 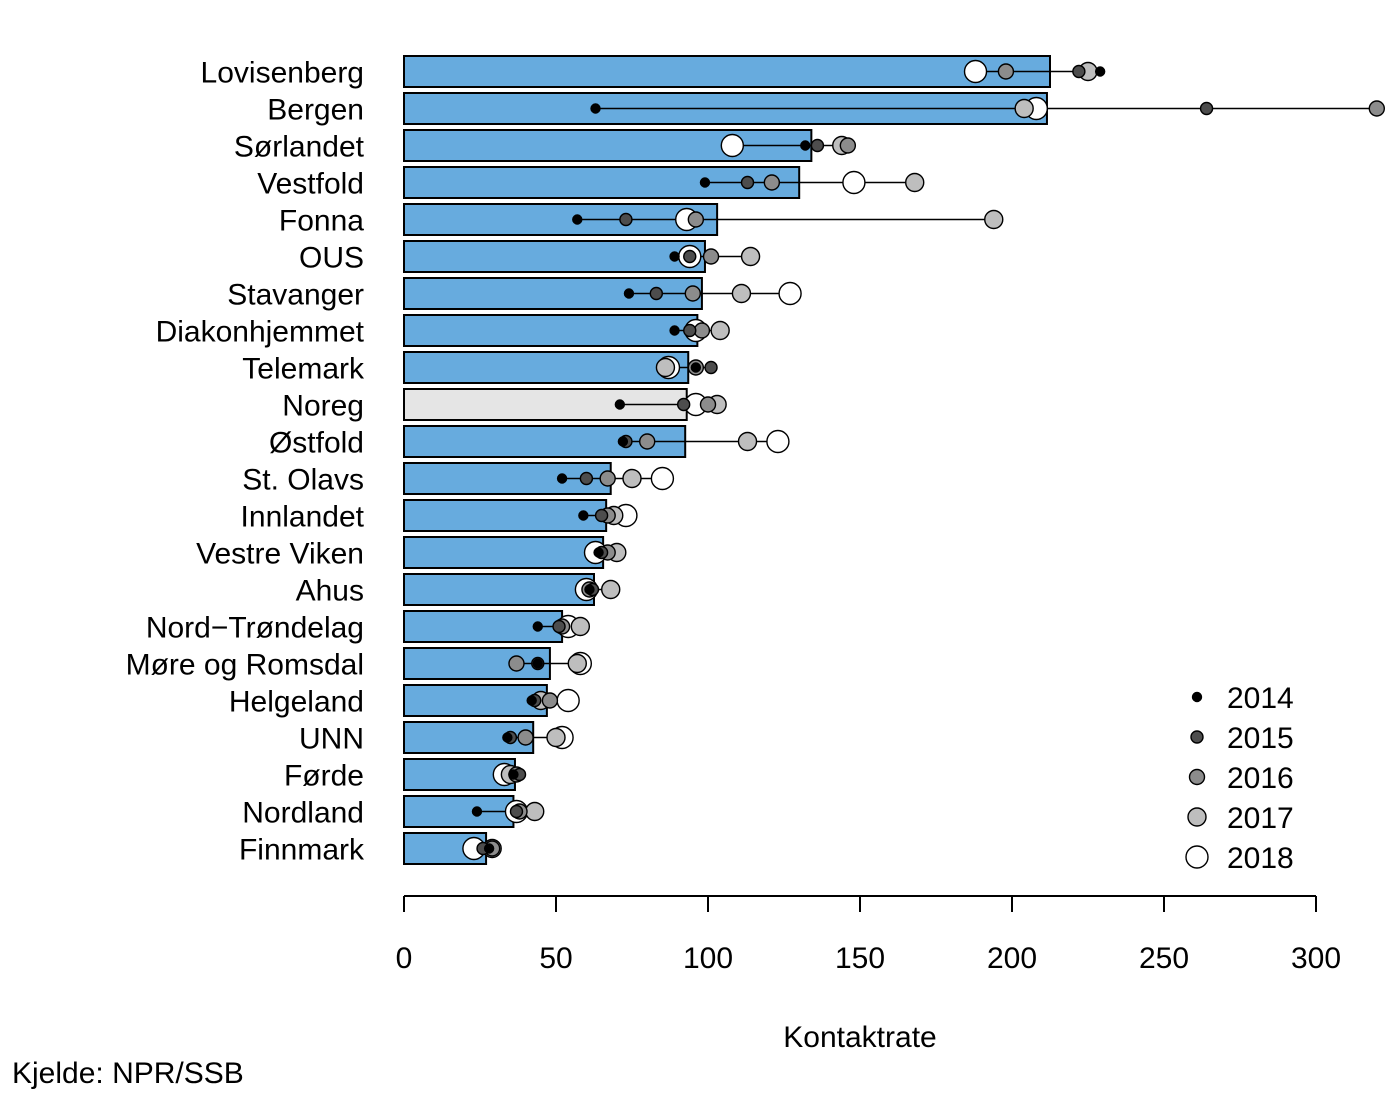 What do you see at coordinates (1260, 738) in the screenshot?
I see `legend-label-2015: 2015` at bounding box center [1260, 738].